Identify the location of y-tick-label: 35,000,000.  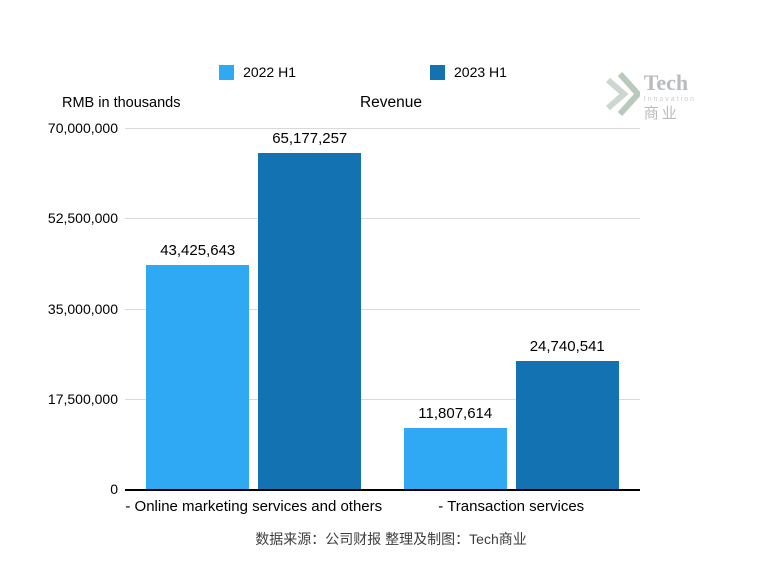
(82, 308).